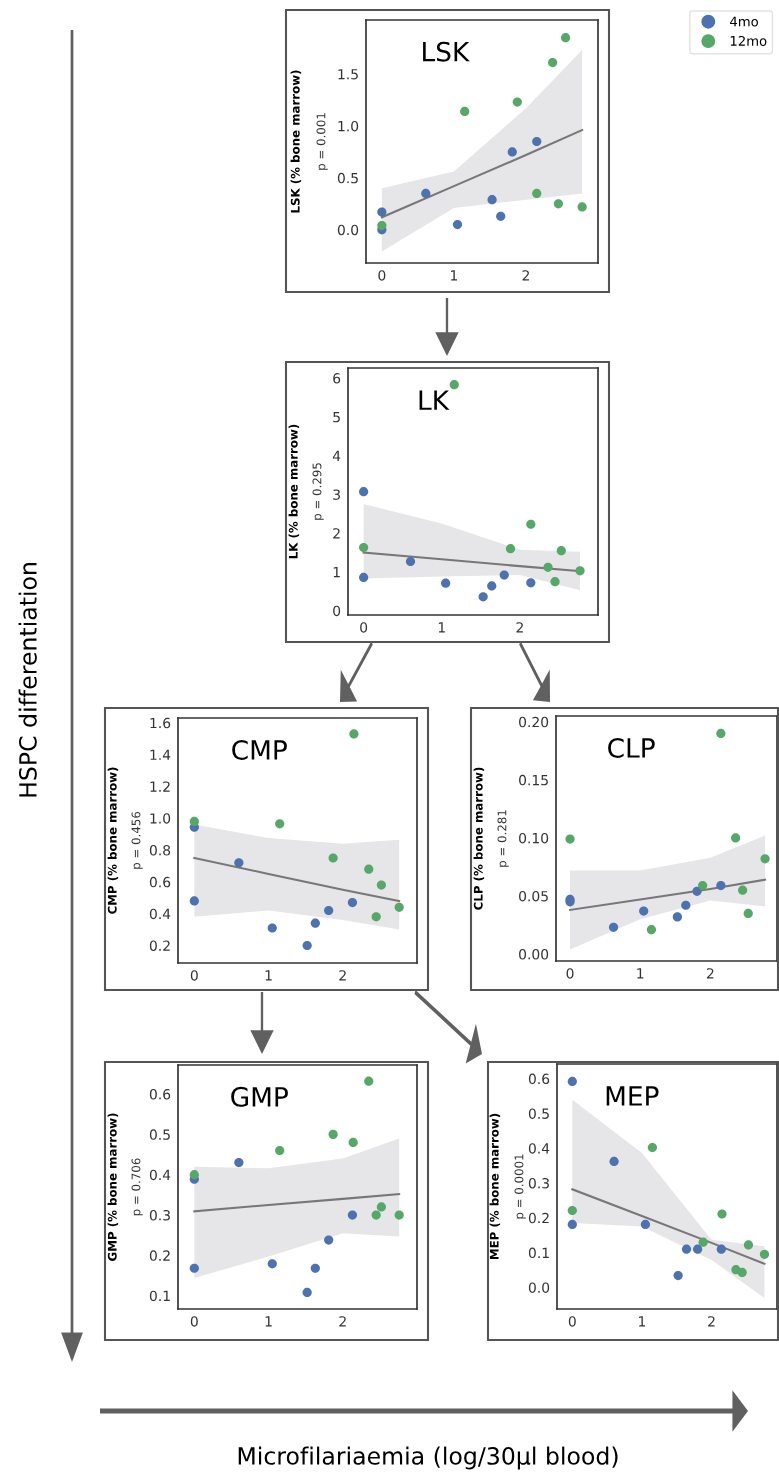  I want to click on y-tick-label: 1, so click(336, 572).